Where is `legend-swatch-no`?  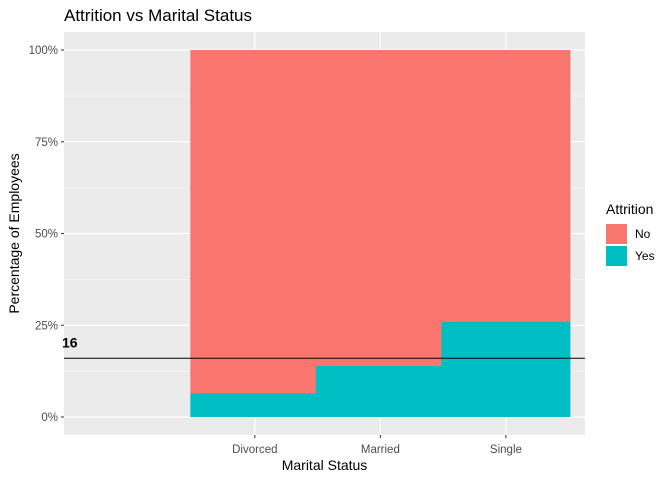
legend-swatch-no is located at coordinates (616, 234).